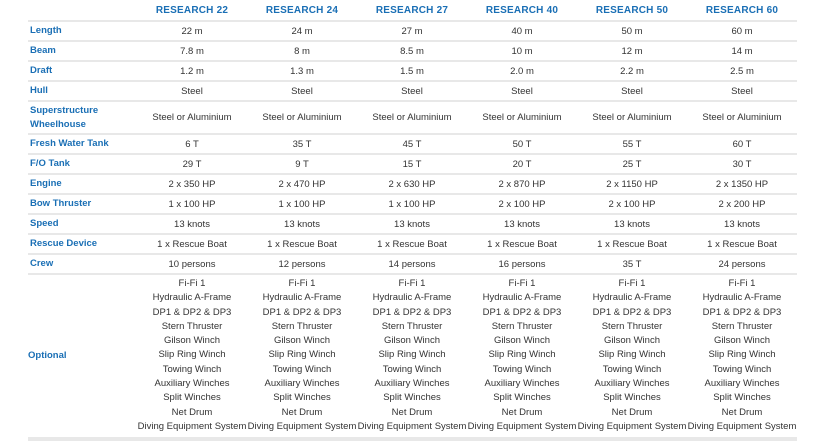  Describe the element at coordinates (522, 143) in the screenshot. I see `spec-value: 50 T` at that location.